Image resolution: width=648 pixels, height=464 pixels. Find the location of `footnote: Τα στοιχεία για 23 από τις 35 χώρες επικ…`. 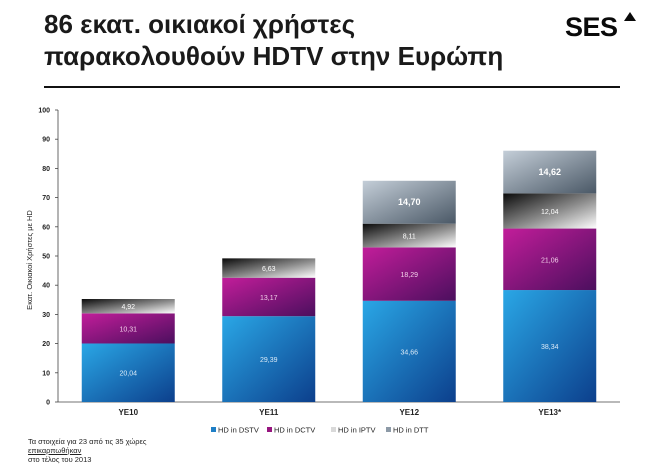

footnote: Τα στοιχεία για 23 από τις 35 χώρες επικ… is located at coordinates (87, 450).